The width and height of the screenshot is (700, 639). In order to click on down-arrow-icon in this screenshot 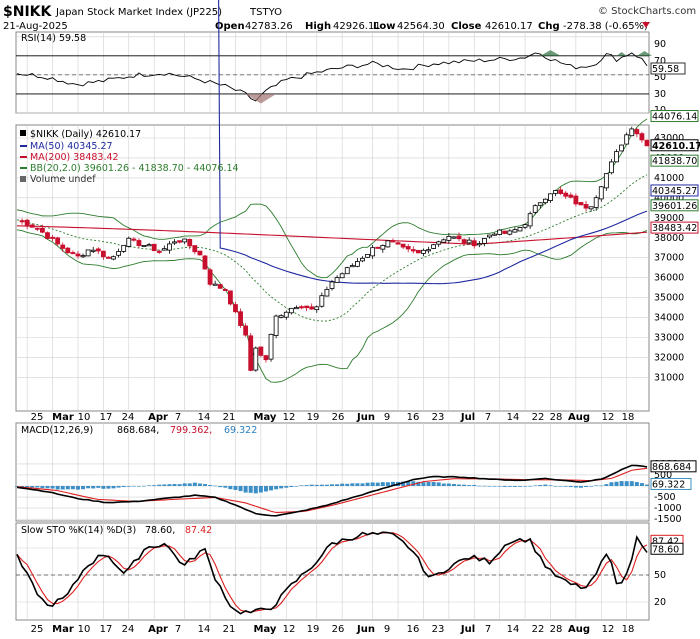, I will do `click(646, 25)`.